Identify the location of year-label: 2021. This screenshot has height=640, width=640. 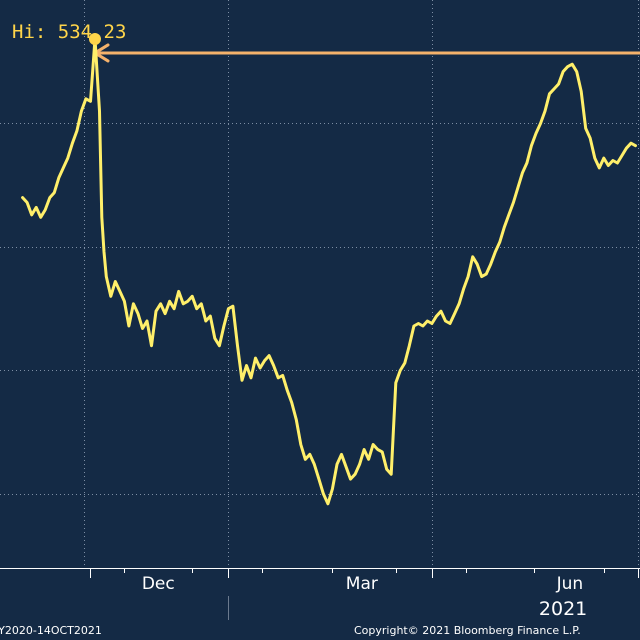
(563, 609).